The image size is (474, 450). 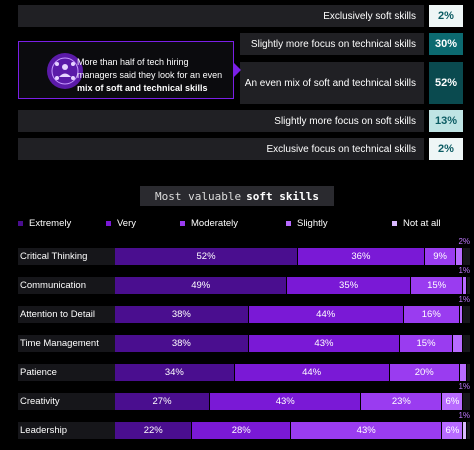 I want to click on legend-label: Extremely, so click(x=50, y=223).